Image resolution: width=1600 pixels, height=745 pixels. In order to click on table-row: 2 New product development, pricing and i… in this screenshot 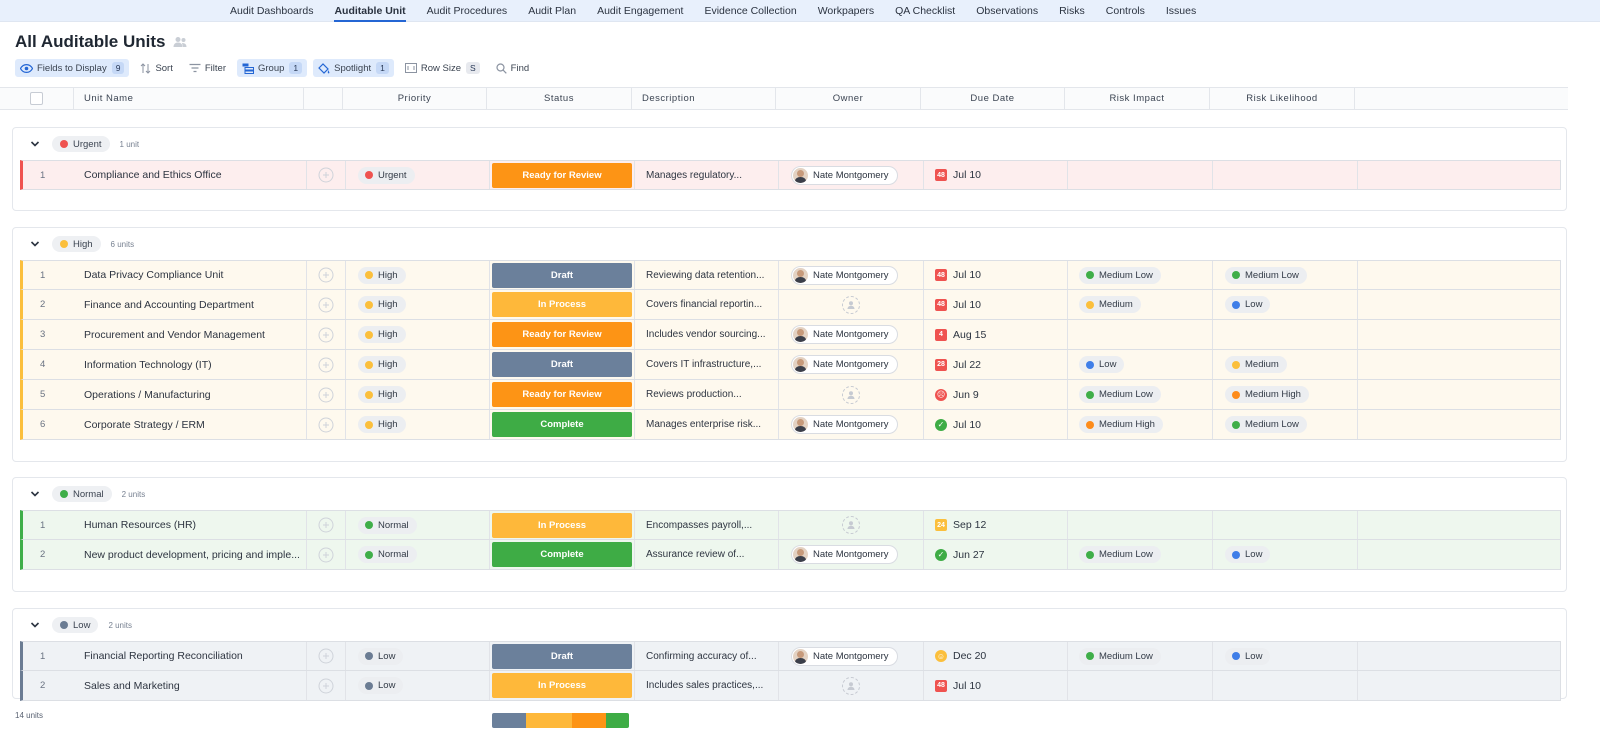, I will do `click(790, 555)`.